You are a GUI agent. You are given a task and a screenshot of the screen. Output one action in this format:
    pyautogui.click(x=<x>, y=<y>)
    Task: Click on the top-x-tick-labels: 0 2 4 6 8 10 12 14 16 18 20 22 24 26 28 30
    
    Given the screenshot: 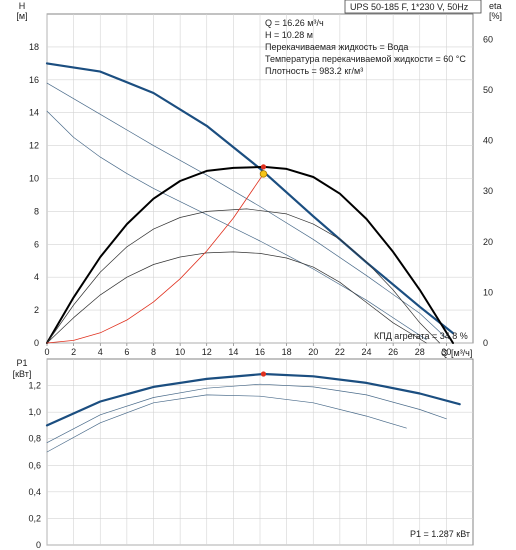 What is the action you would take?
    pyautogui.click(x=247, y=352)
    